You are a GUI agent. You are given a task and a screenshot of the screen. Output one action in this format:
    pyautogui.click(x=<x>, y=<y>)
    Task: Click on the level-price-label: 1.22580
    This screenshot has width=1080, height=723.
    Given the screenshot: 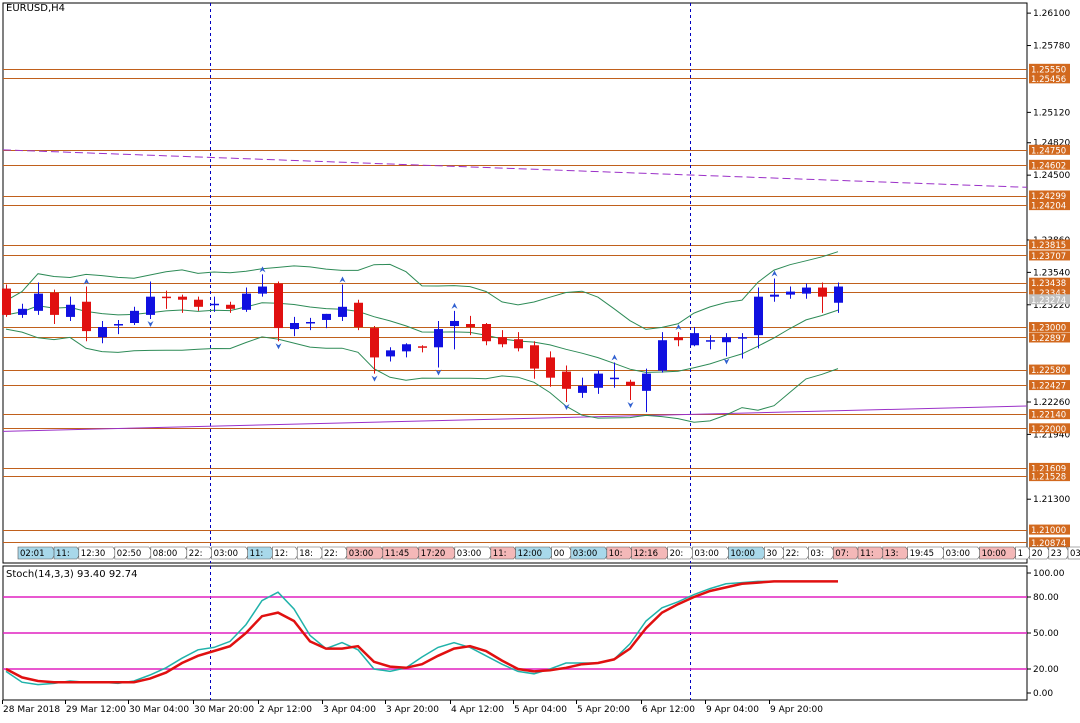 What is the action you would take?
    pyautogui.click(x=1048, y=371)
    